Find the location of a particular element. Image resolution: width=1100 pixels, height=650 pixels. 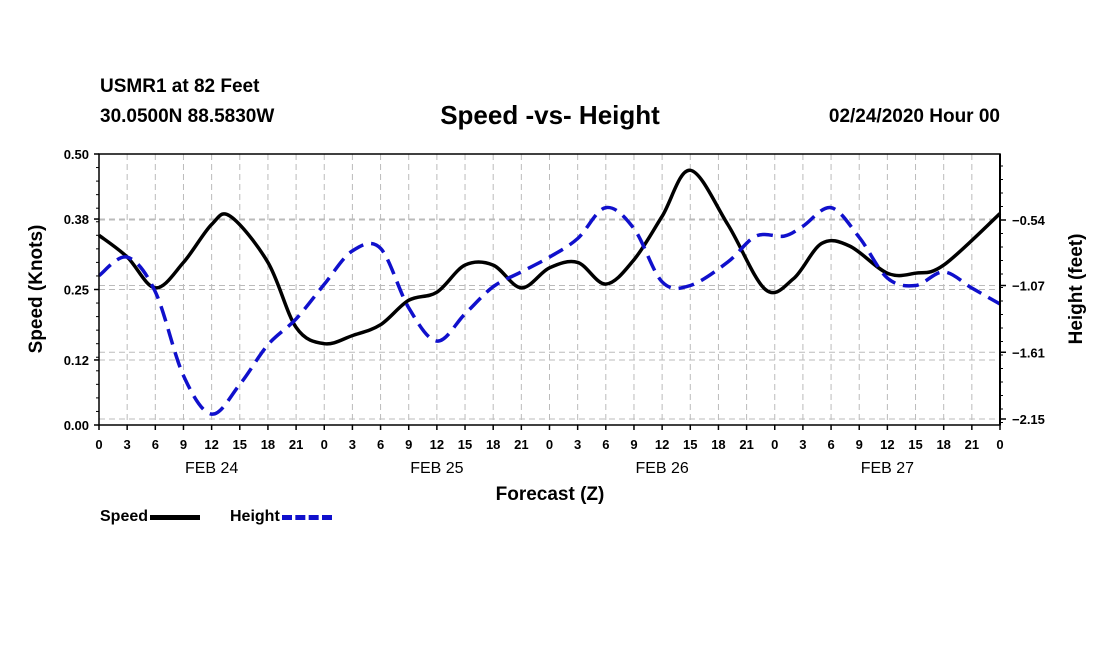

right-tick-label: −1.07 is located at coordinates (1028, 286).